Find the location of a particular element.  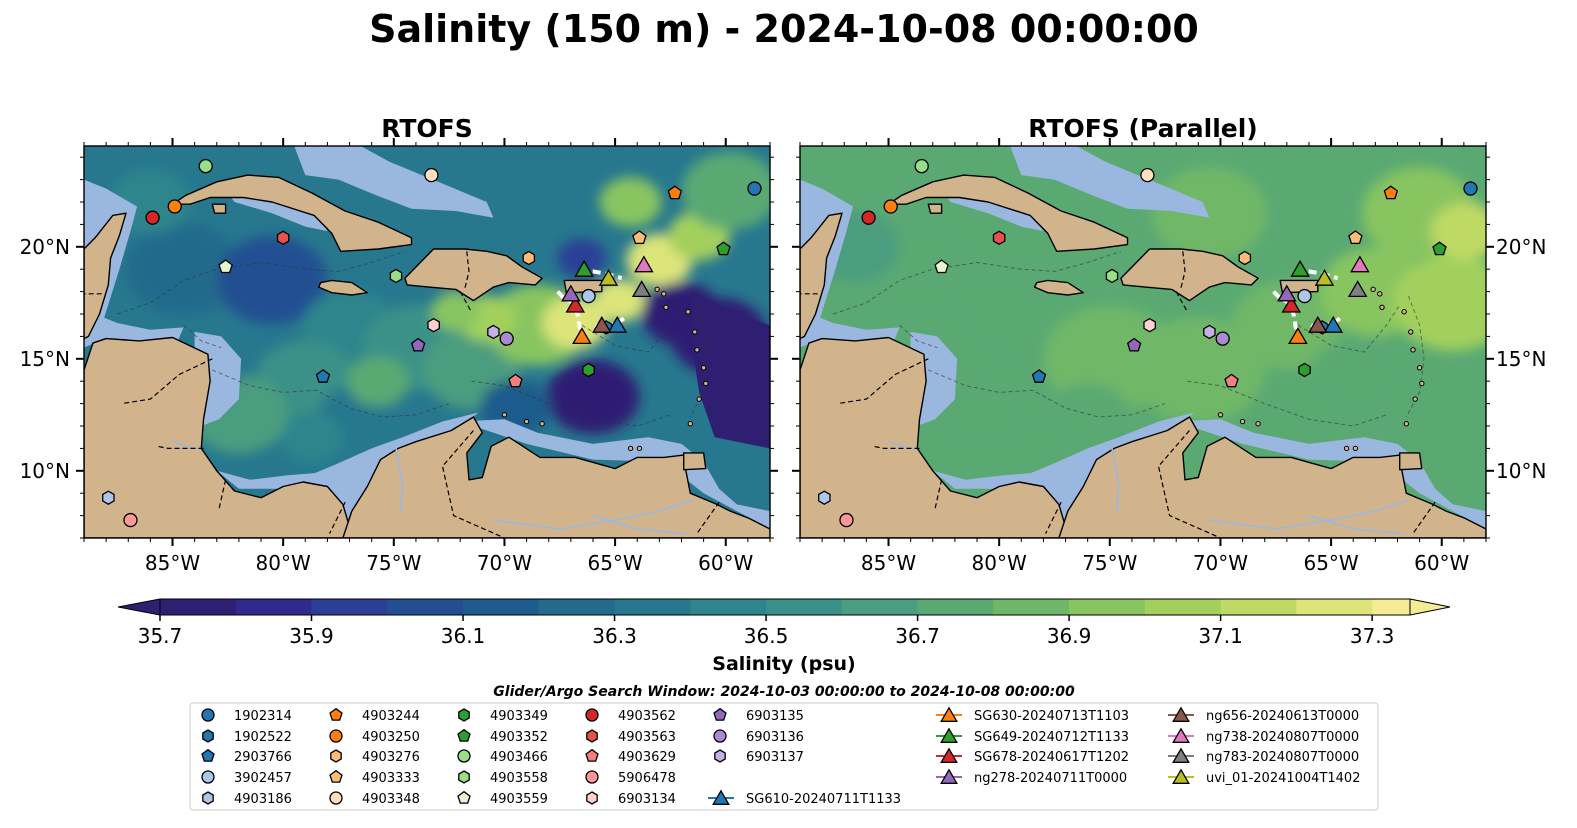

legend-item: SG630-20240713T1103 is located at coordinates (1032, 715).